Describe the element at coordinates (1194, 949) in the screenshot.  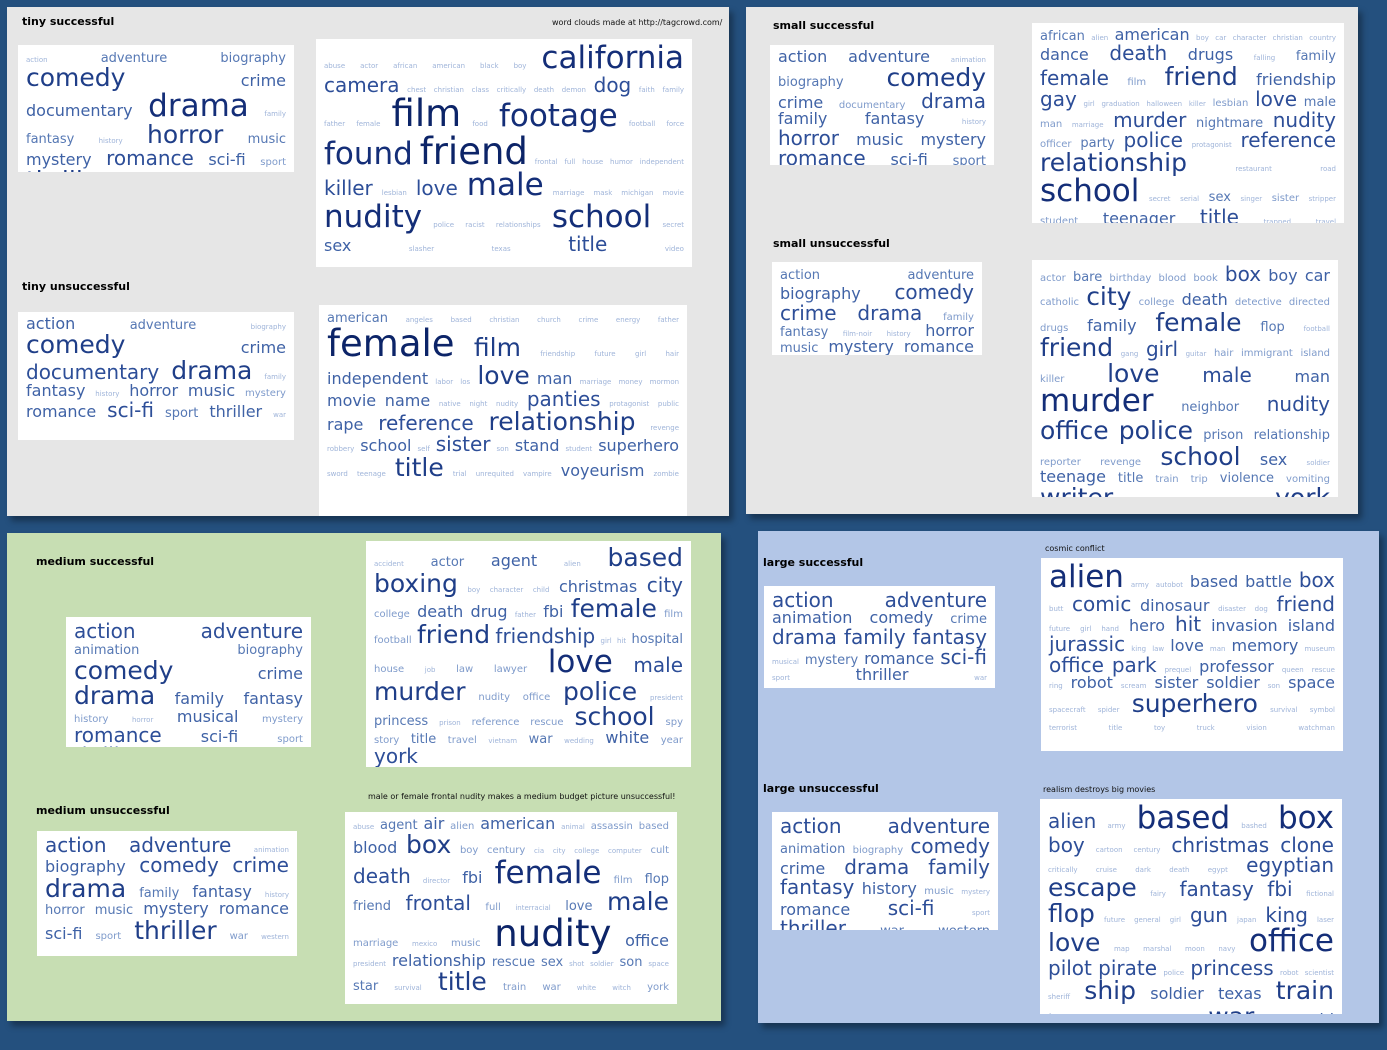
I see `cloud-word: moon` at that location.